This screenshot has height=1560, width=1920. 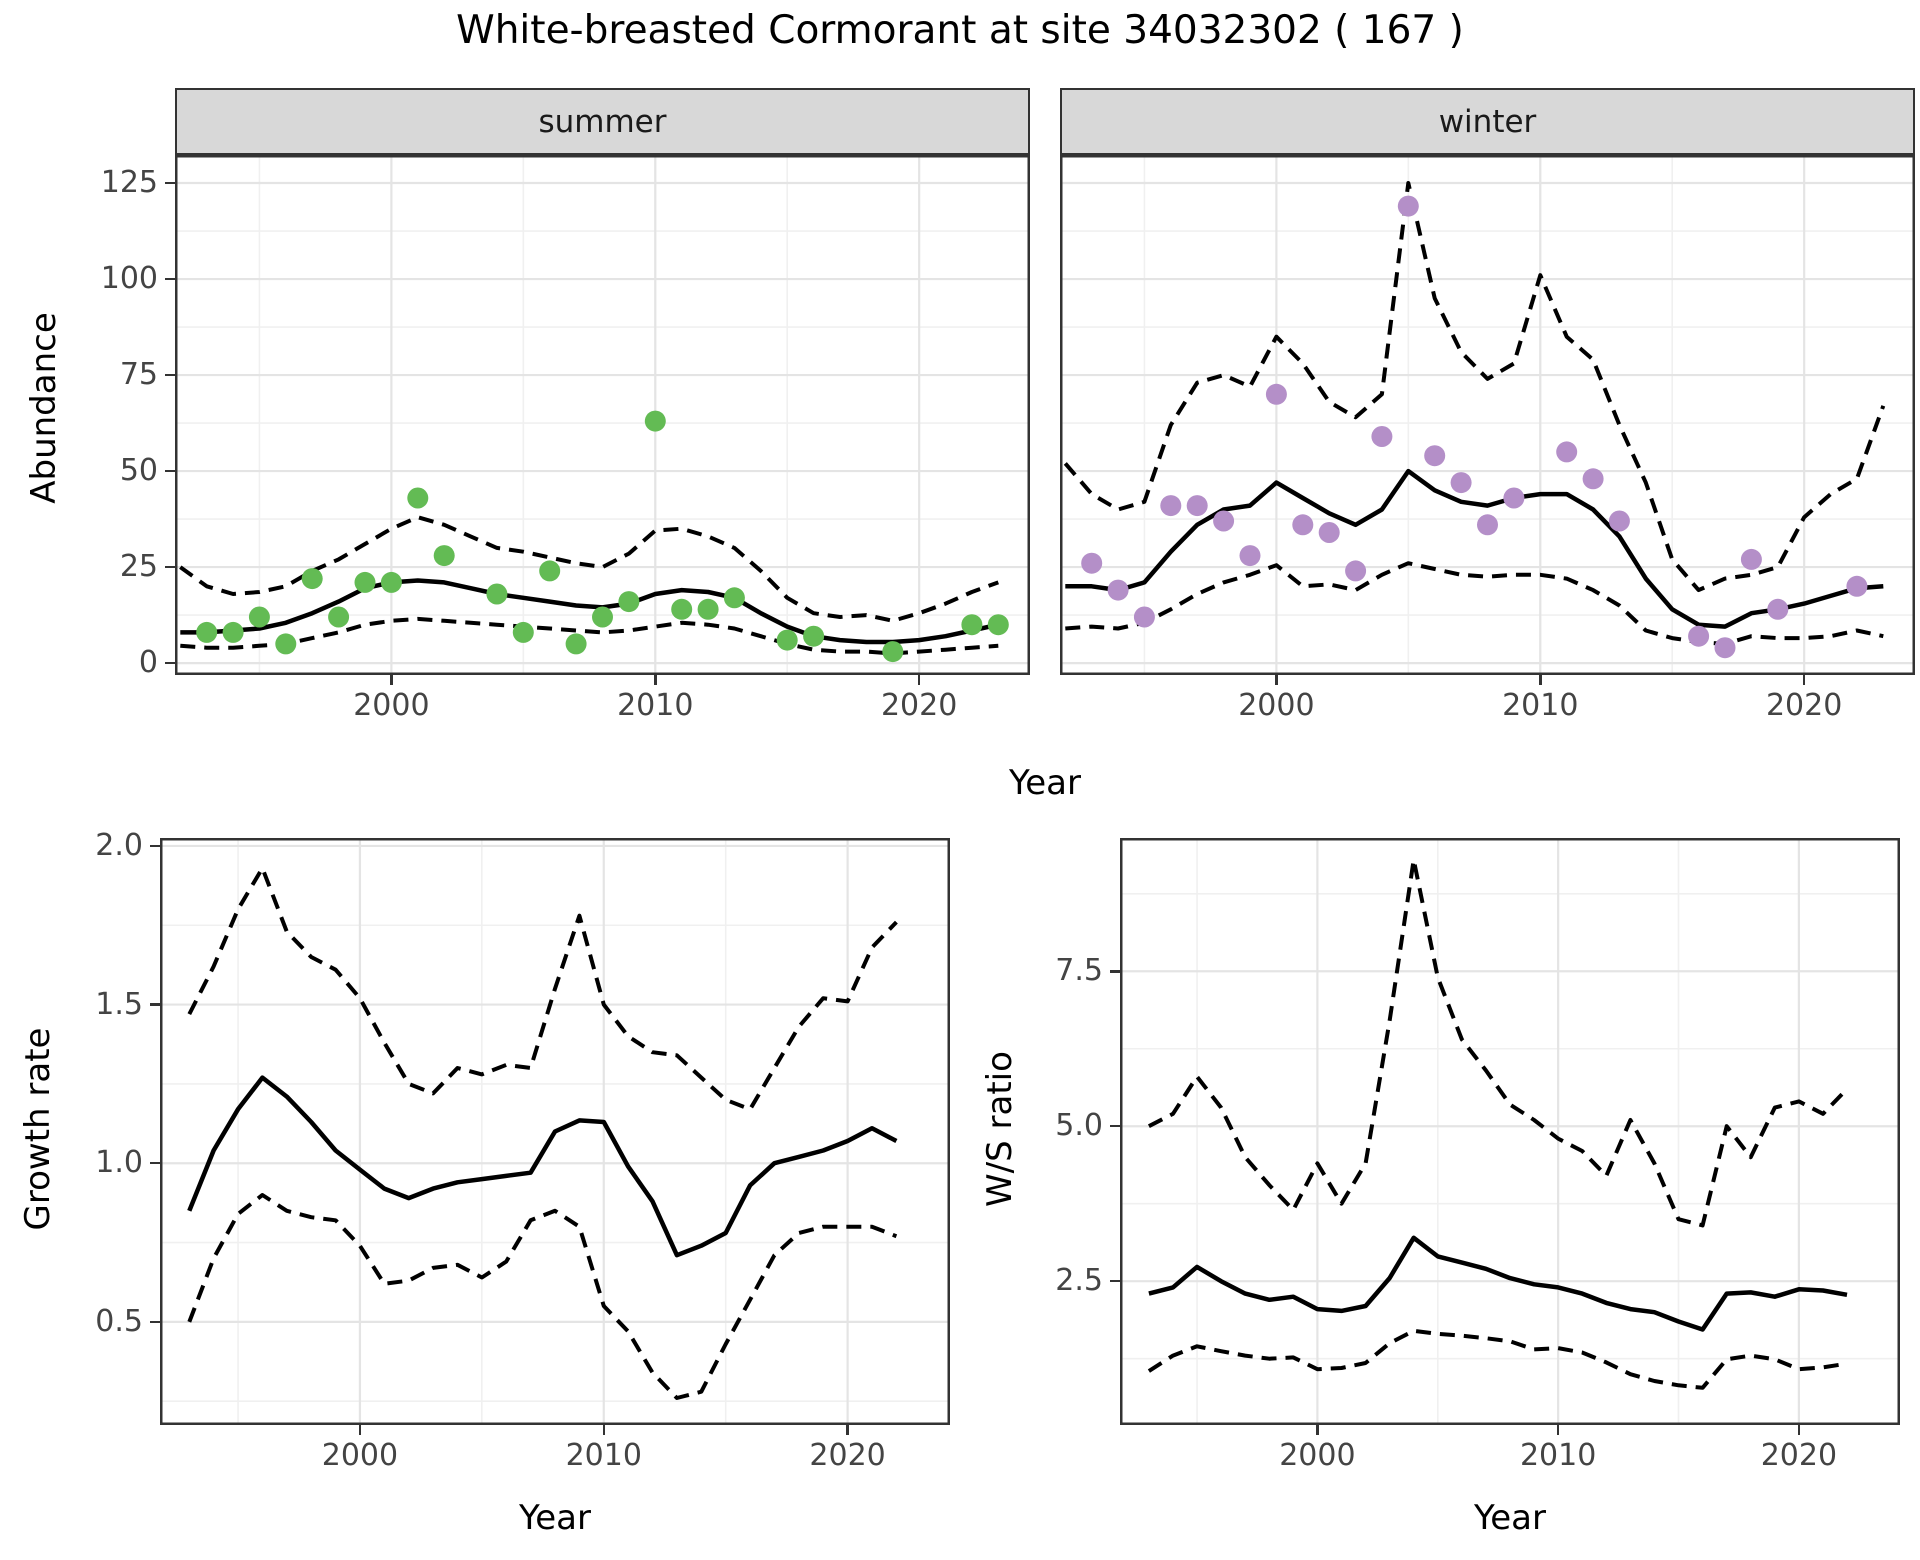 What do you see at coordinates (1079, 1126) in the screenshot?
I see `y-tick-label: 5.0` at bounding box center [1079, 1126].